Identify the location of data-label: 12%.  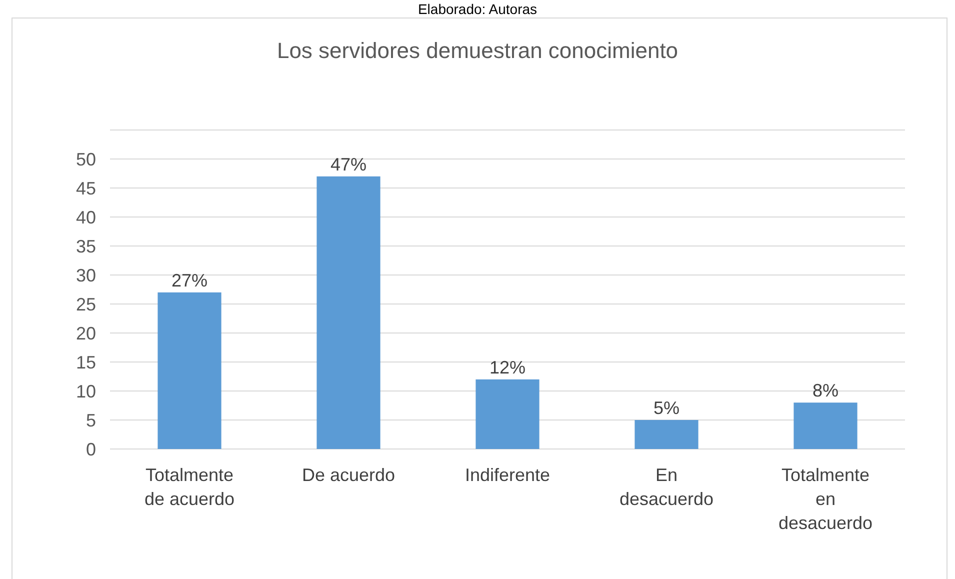
(507, 367).